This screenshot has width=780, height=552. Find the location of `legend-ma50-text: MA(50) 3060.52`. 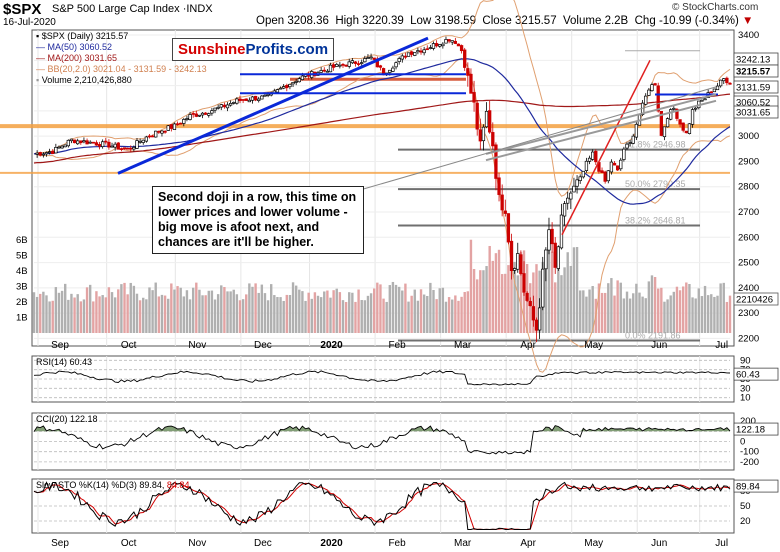

legend-ma50-text: MA(50) 3060.52 is located at coordinates (80, 47).